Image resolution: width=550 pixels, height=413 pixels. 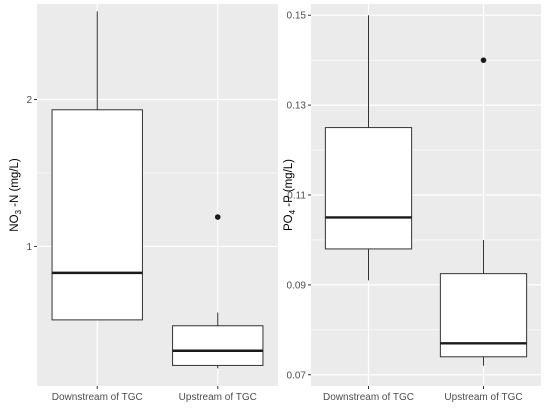 I want to click on panel-2-y-tick-label: 0.13, so click(x=297, y=106).